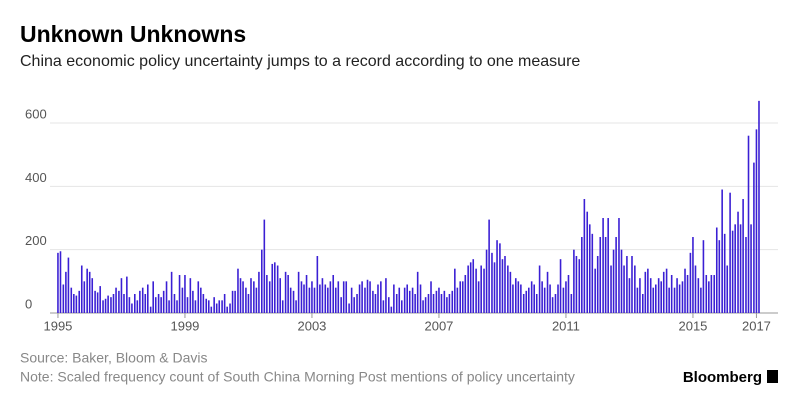 Image resolution: width=800 pixels, height=411 pixels. I want to click on x-tick-label: 1995, so click(57, 325).